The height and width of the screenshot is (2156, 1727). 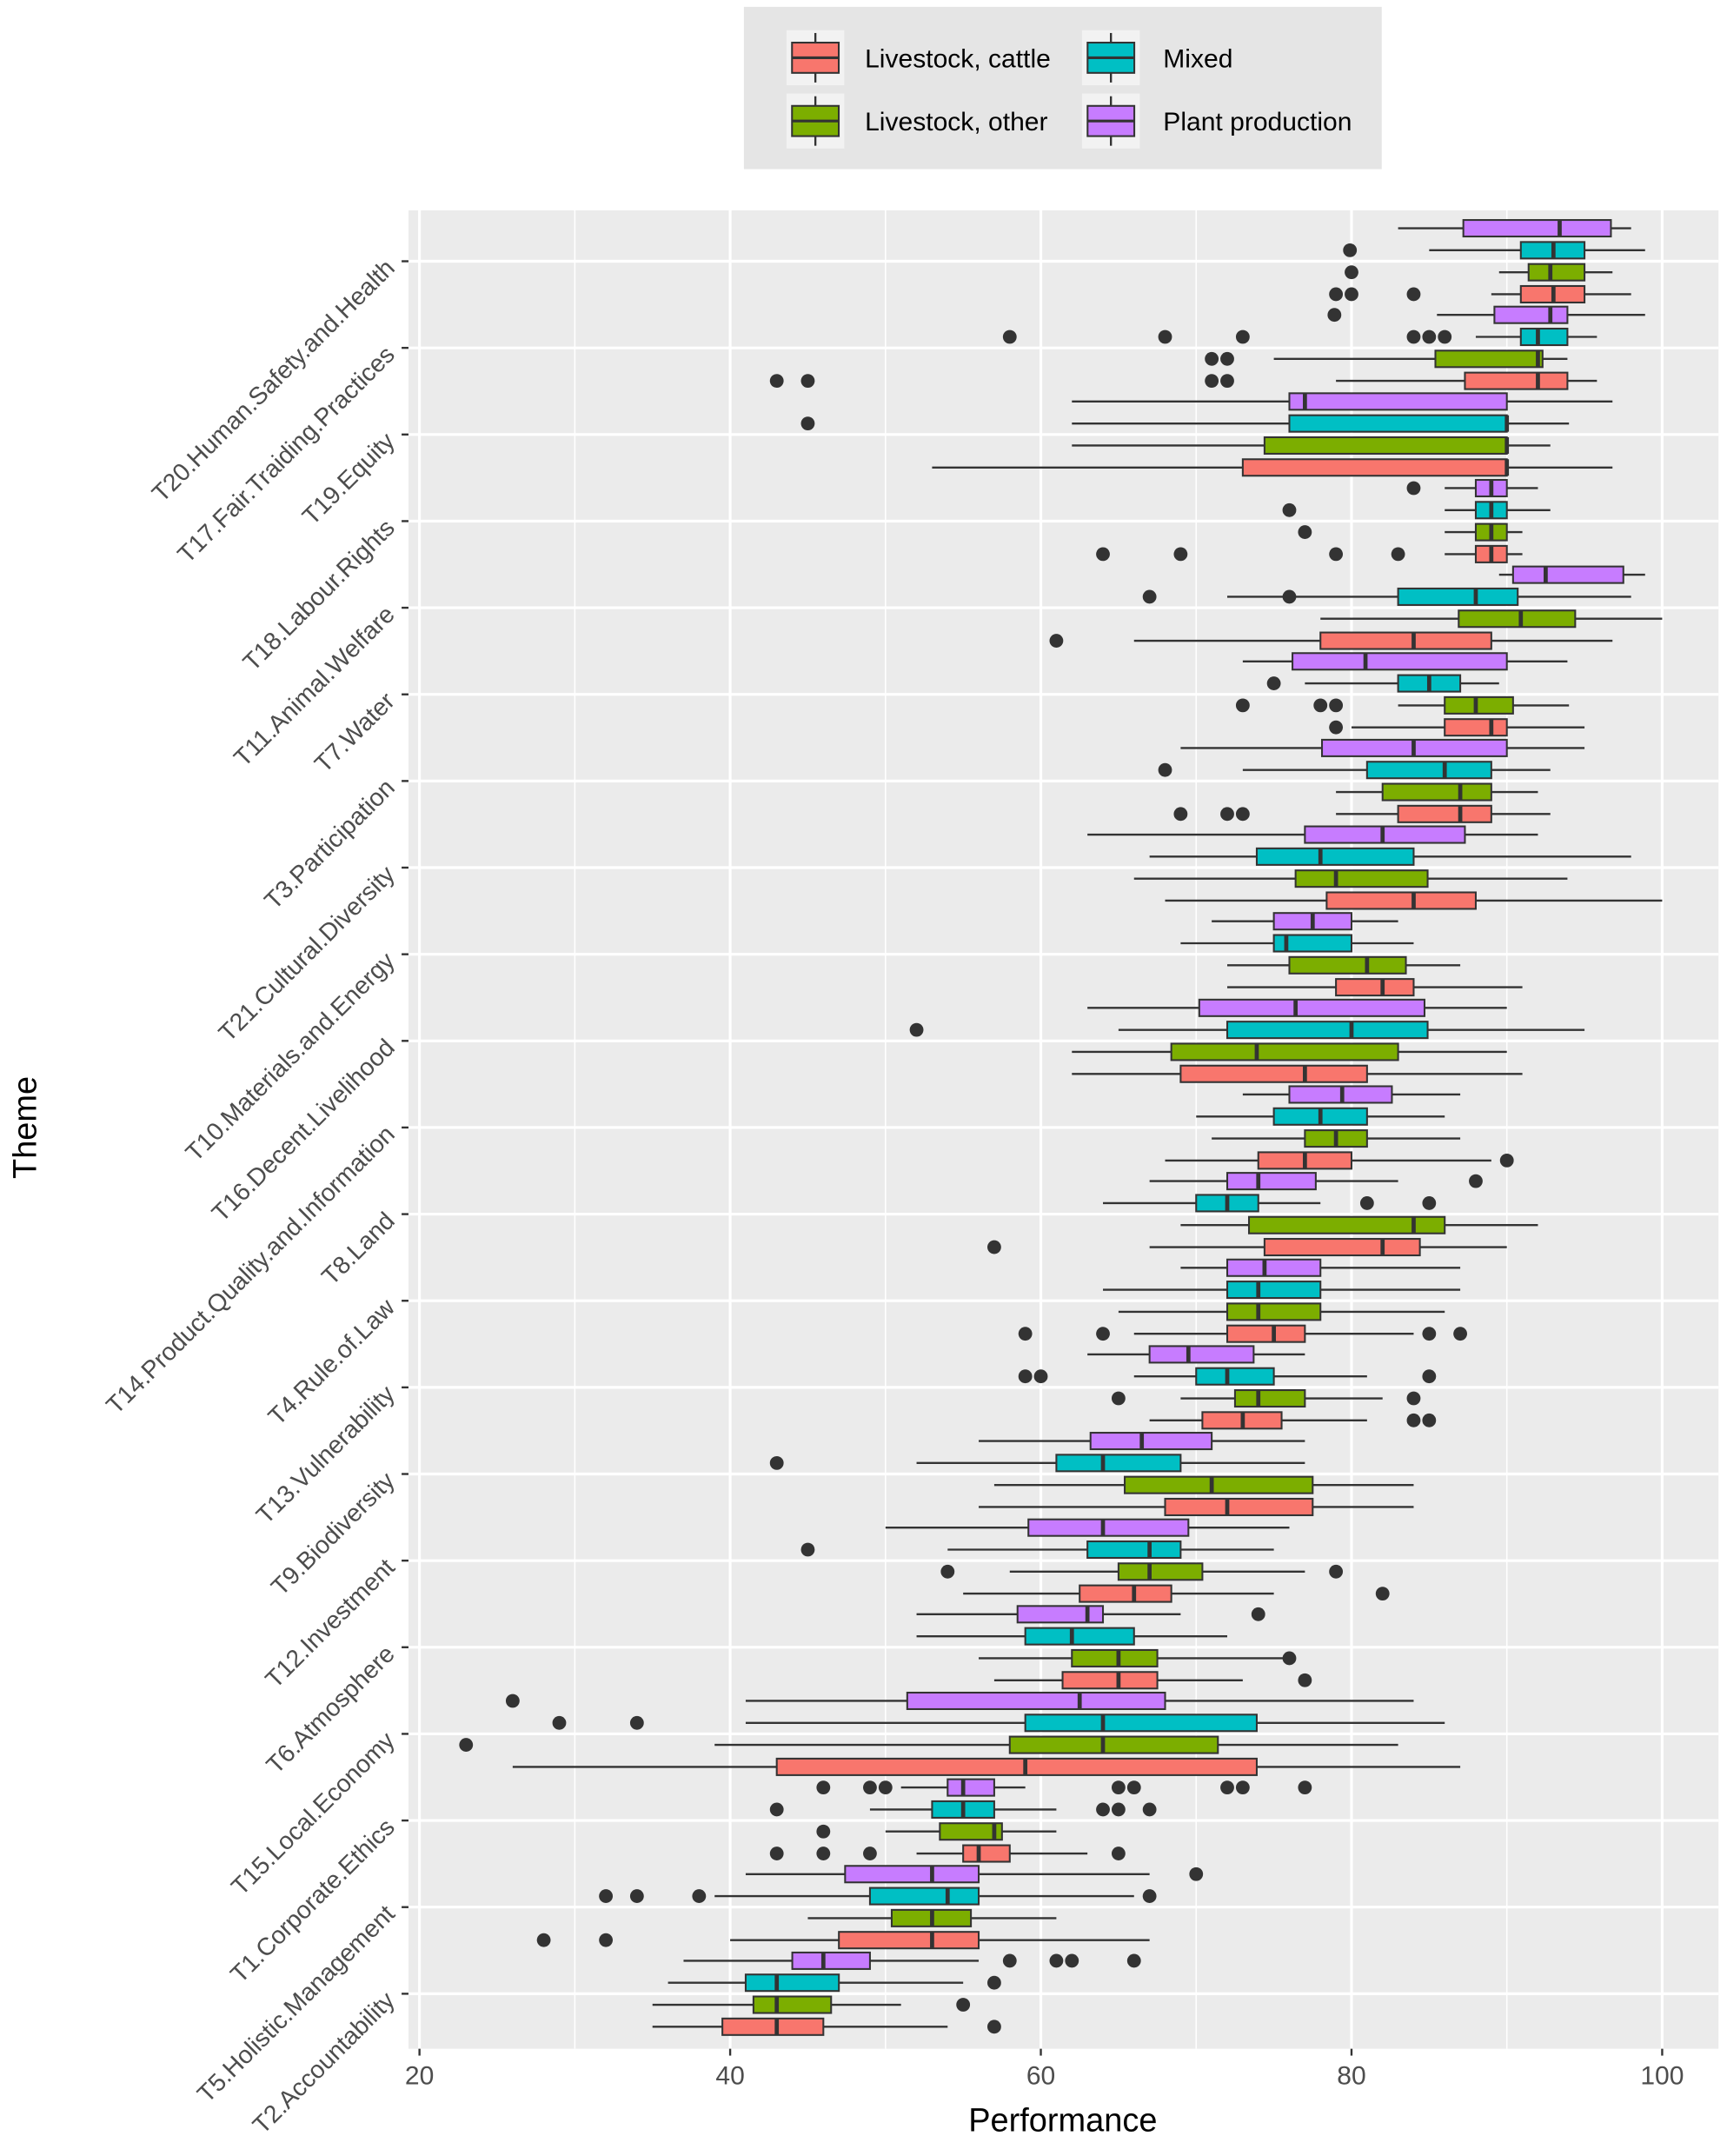 What do you see at coordinates (314, 686) in the screenshot?
I see `y-tick-label: T11.Animal.Welfare` at bounding box center [314, 686].